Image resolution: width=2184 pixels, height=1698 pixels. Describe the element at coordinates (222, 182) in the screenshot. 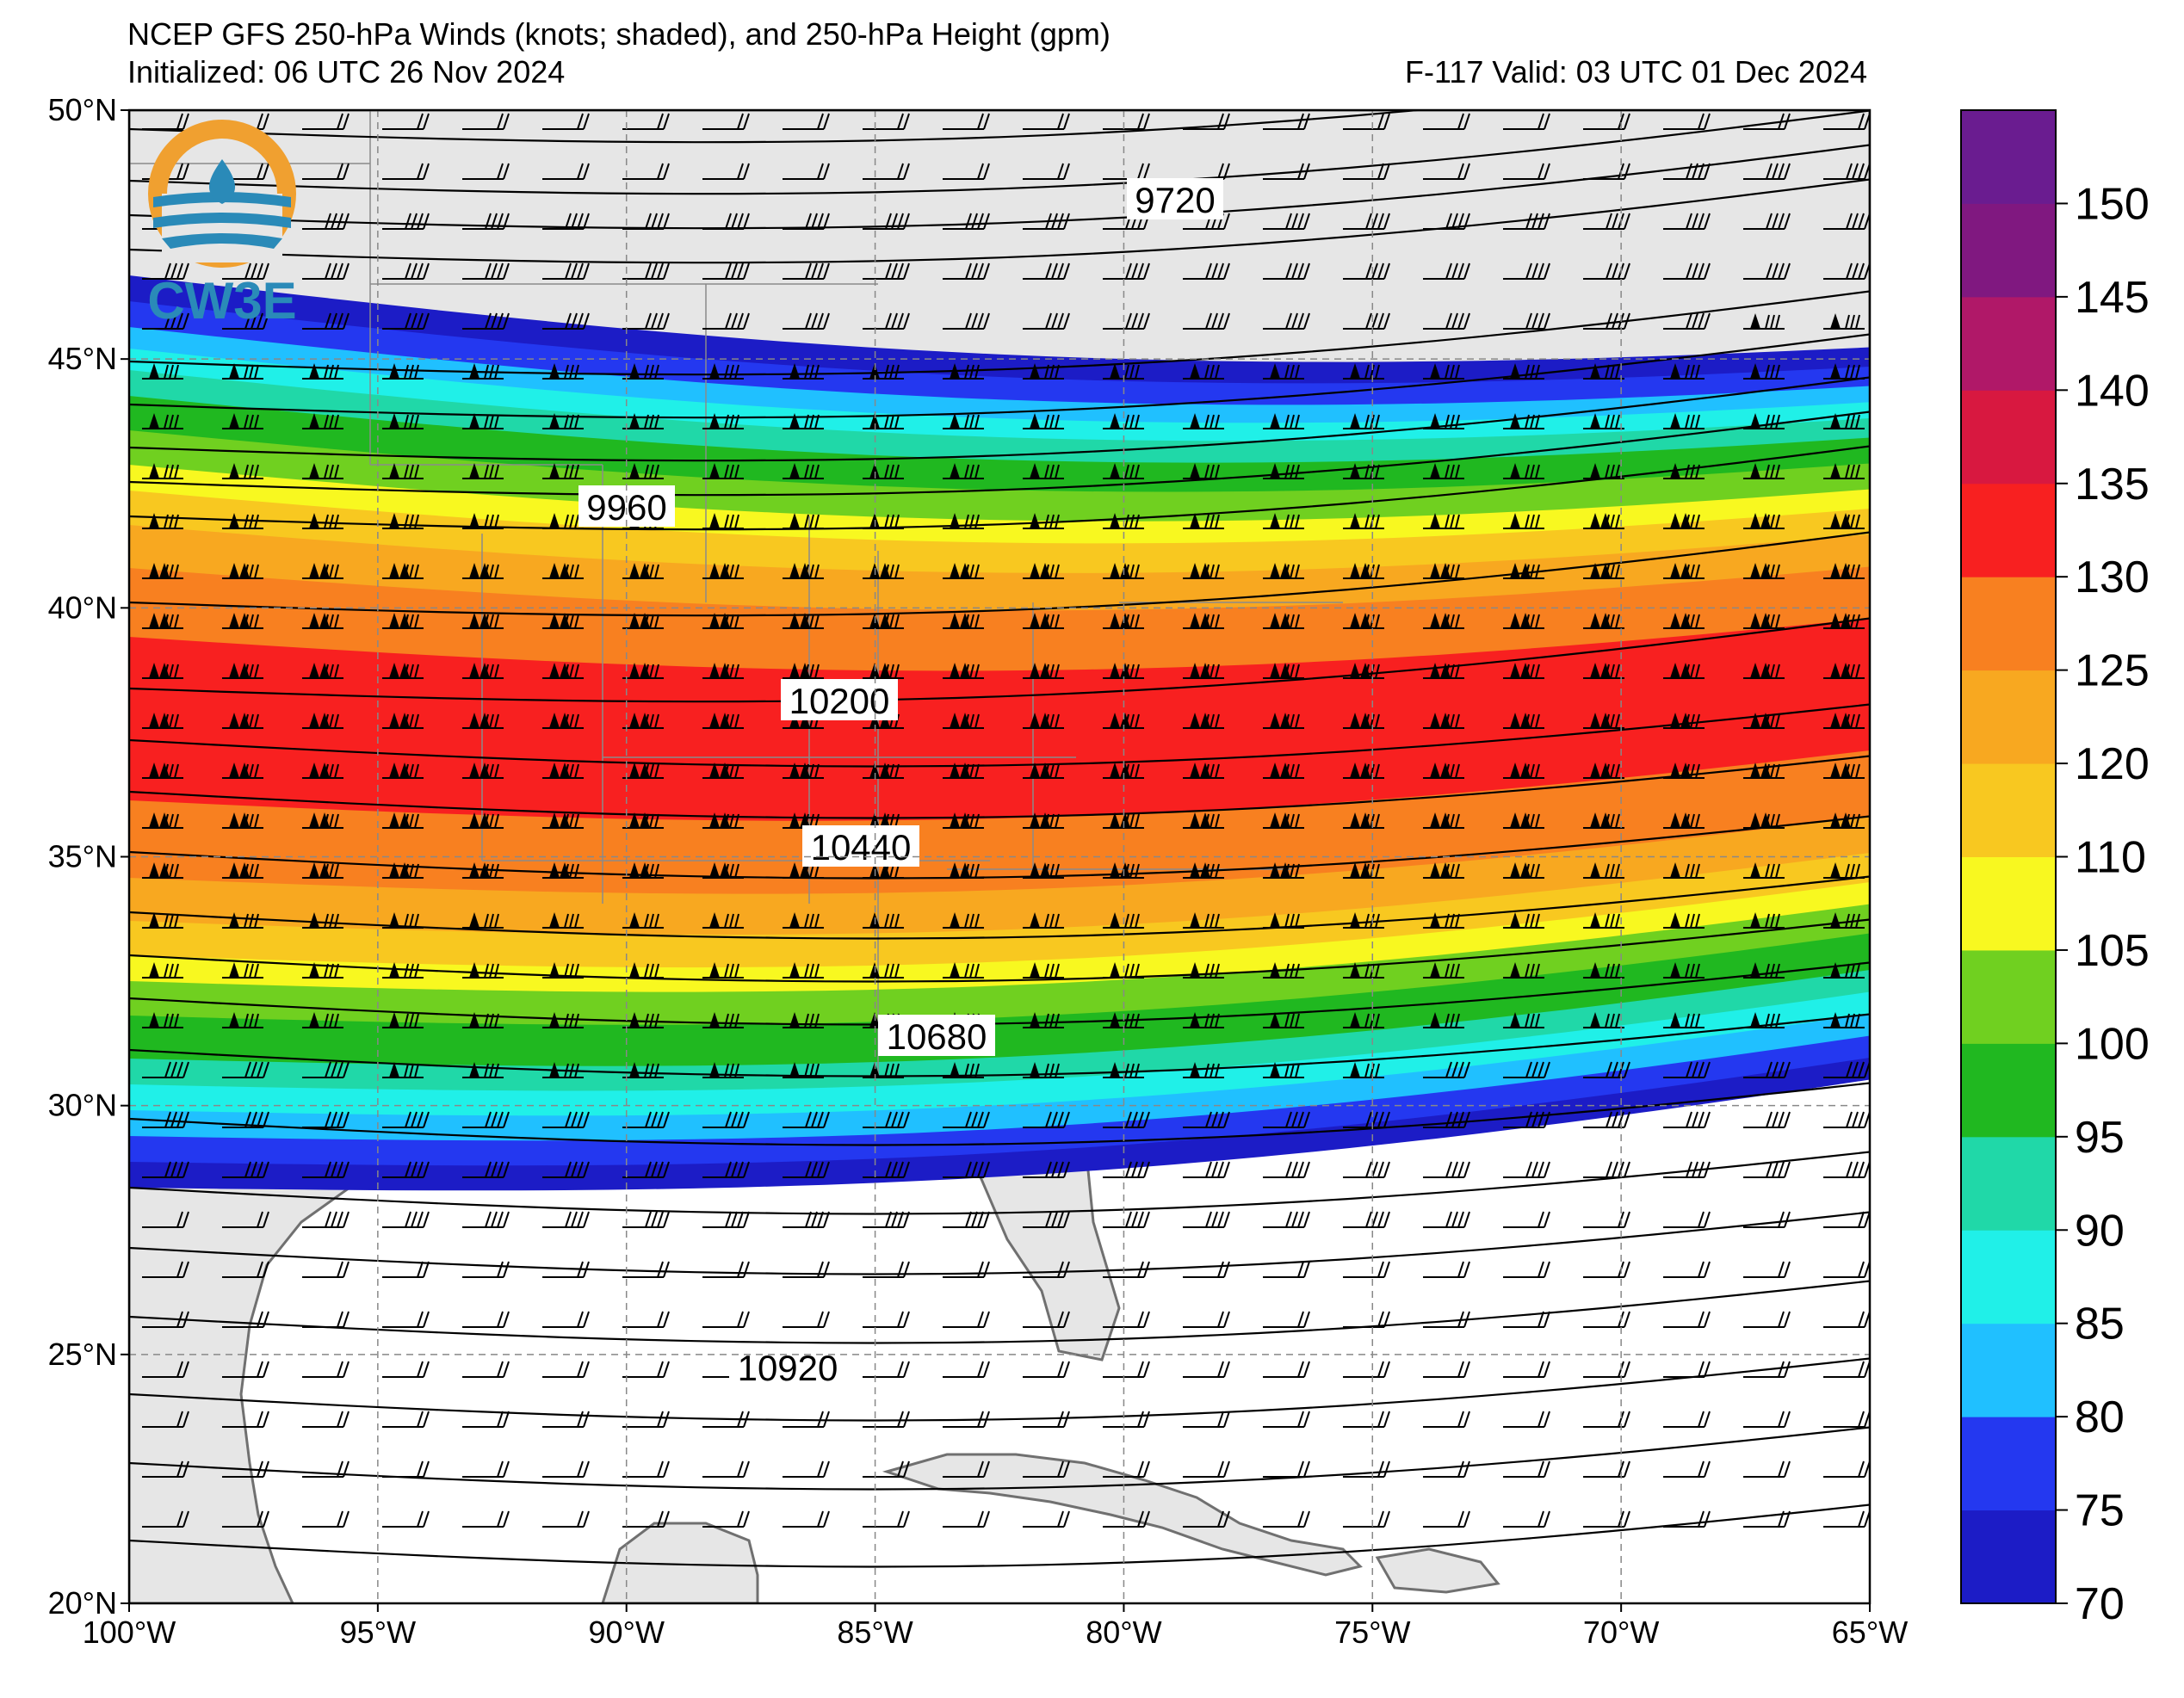

I see `water-drop-icon` at that location.